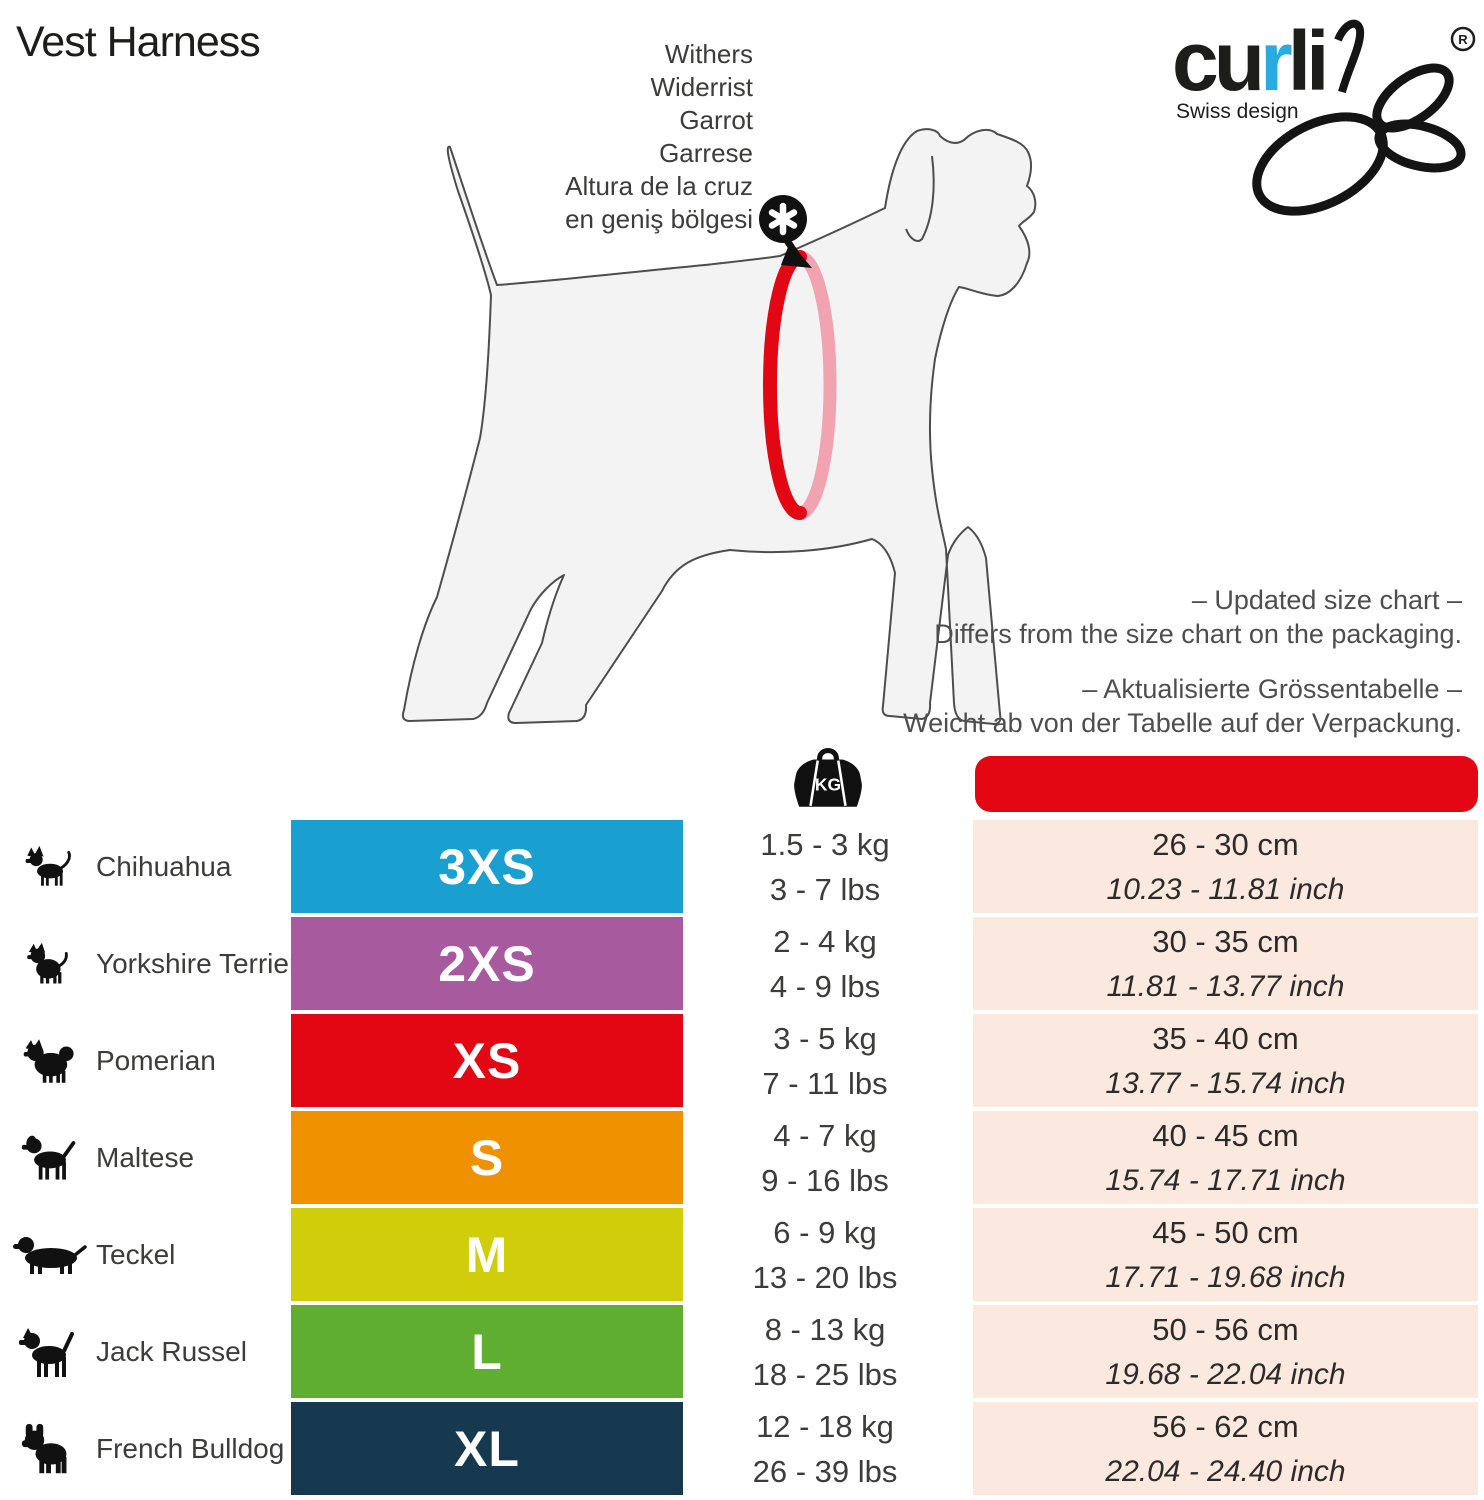 Image resolution: width=1484 pixels, height=1500 pixels. I want to click on arrow-head-icon, so click(796, 255).